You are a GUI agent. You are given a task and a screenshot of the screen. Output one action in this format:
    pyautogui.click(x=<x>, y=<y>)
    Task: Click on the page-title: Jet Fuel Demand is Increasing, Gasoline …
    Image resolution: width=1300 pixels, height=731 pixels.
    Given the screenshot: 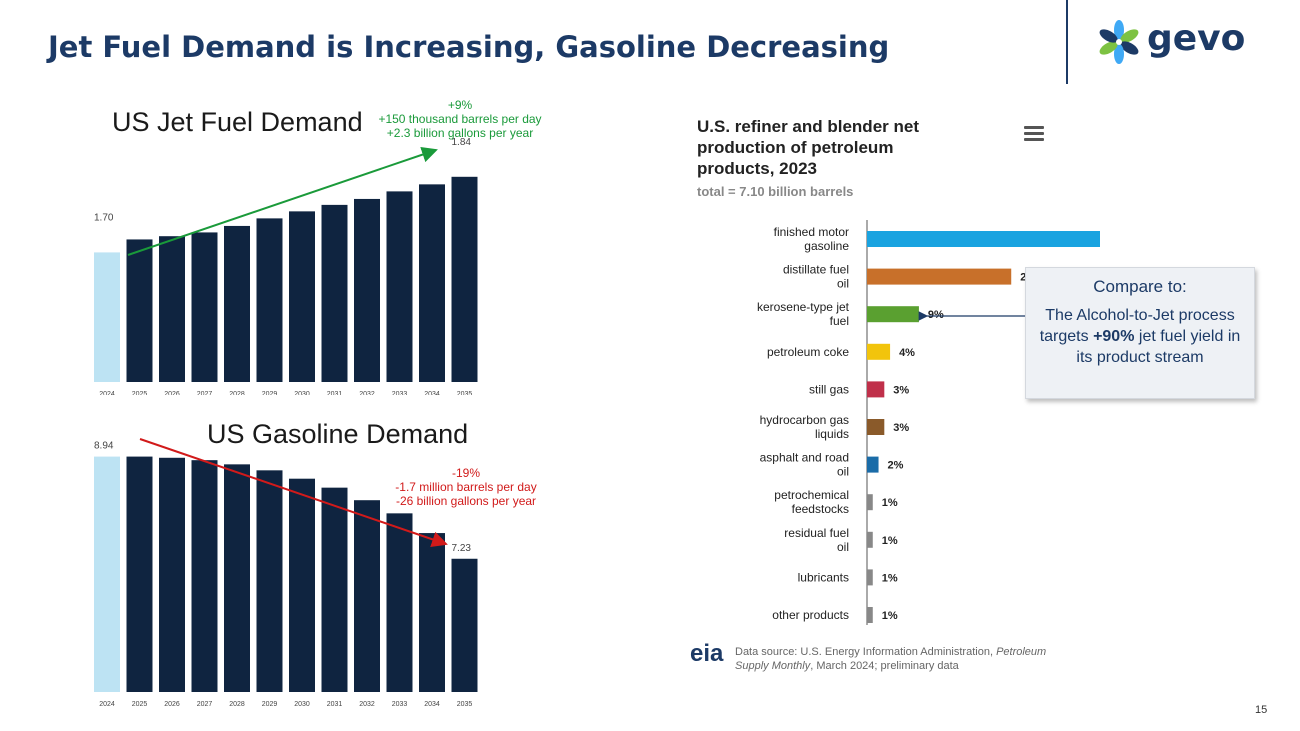 What is the action you would take?
    pyautogui.click(x=469, y=47)
    